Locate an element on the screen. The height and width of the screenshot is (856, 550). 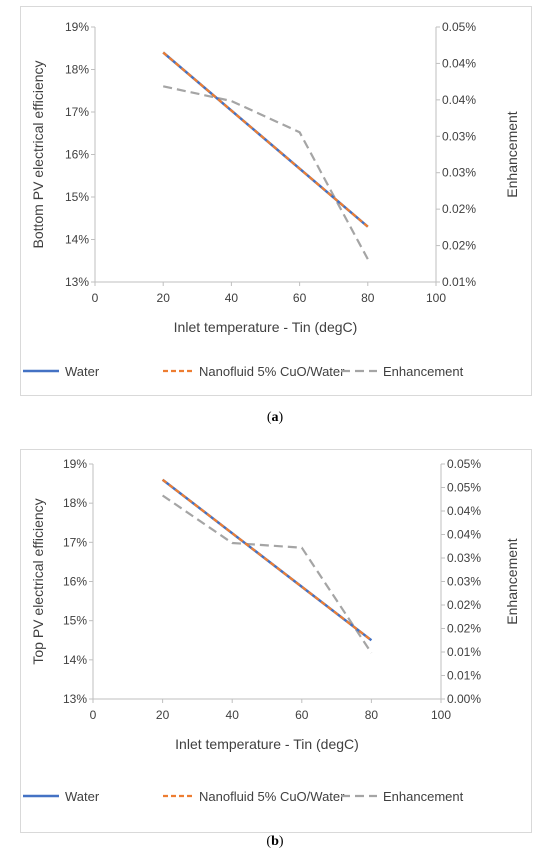
caption-b-label: b is located at coordinates (275, 841).